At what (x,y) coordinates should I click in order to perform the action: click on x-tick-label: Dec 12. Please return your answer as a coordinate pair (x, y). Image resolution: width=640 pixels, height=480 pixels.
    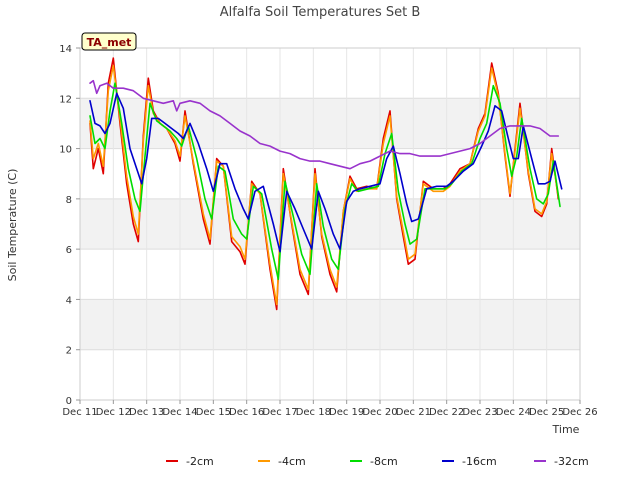
    Looking at the image, I should click on (113, 412).